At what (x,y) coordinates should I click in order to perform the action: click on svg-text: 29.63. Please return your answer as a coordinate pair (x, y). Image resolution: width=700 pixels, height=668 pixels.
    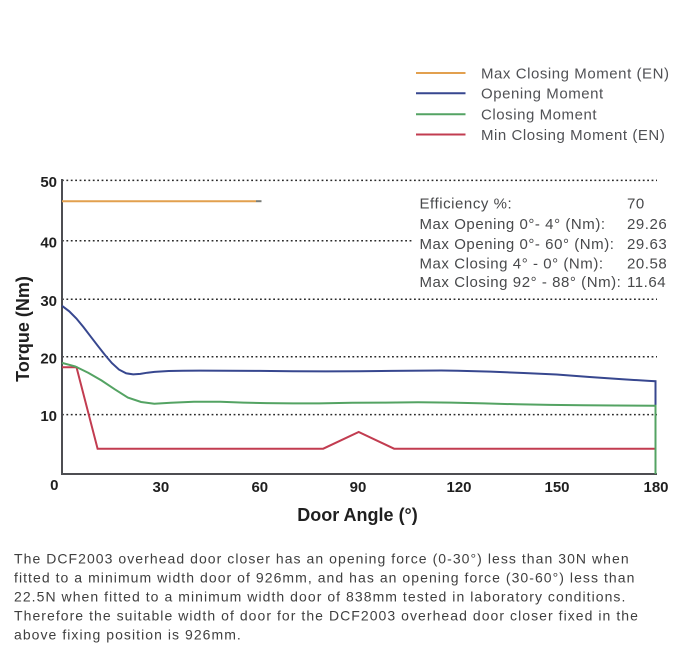
    Looking at the image, I should click on (647, 244).